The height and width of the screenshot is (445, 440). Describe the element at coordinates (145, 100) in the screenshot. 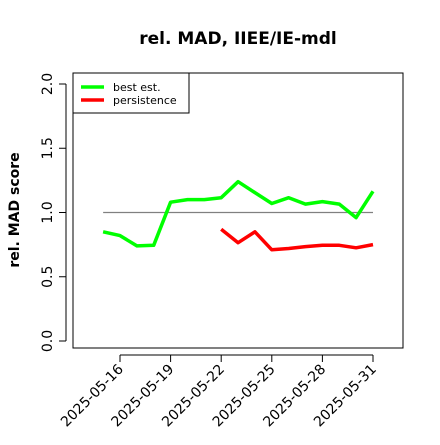

I see `legend-label: persistence` at that location.